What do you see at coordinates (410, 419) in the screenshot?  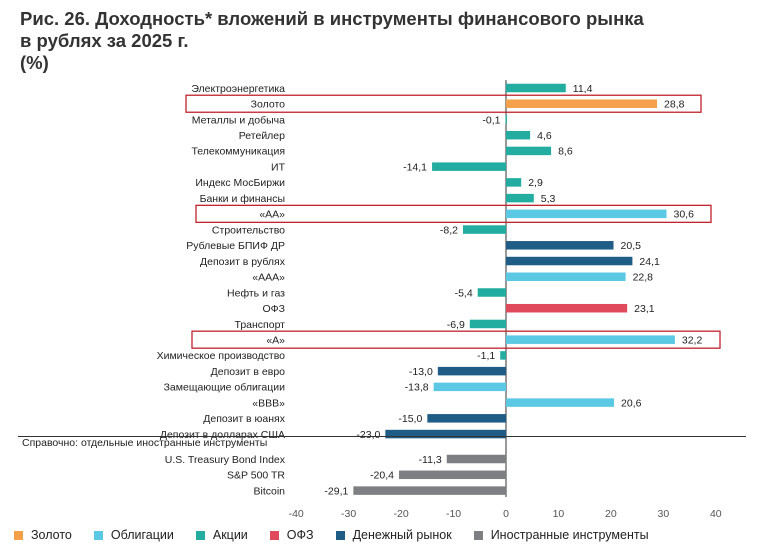 I see `row-value-21: -15,0` at bounding box center [410, 419].